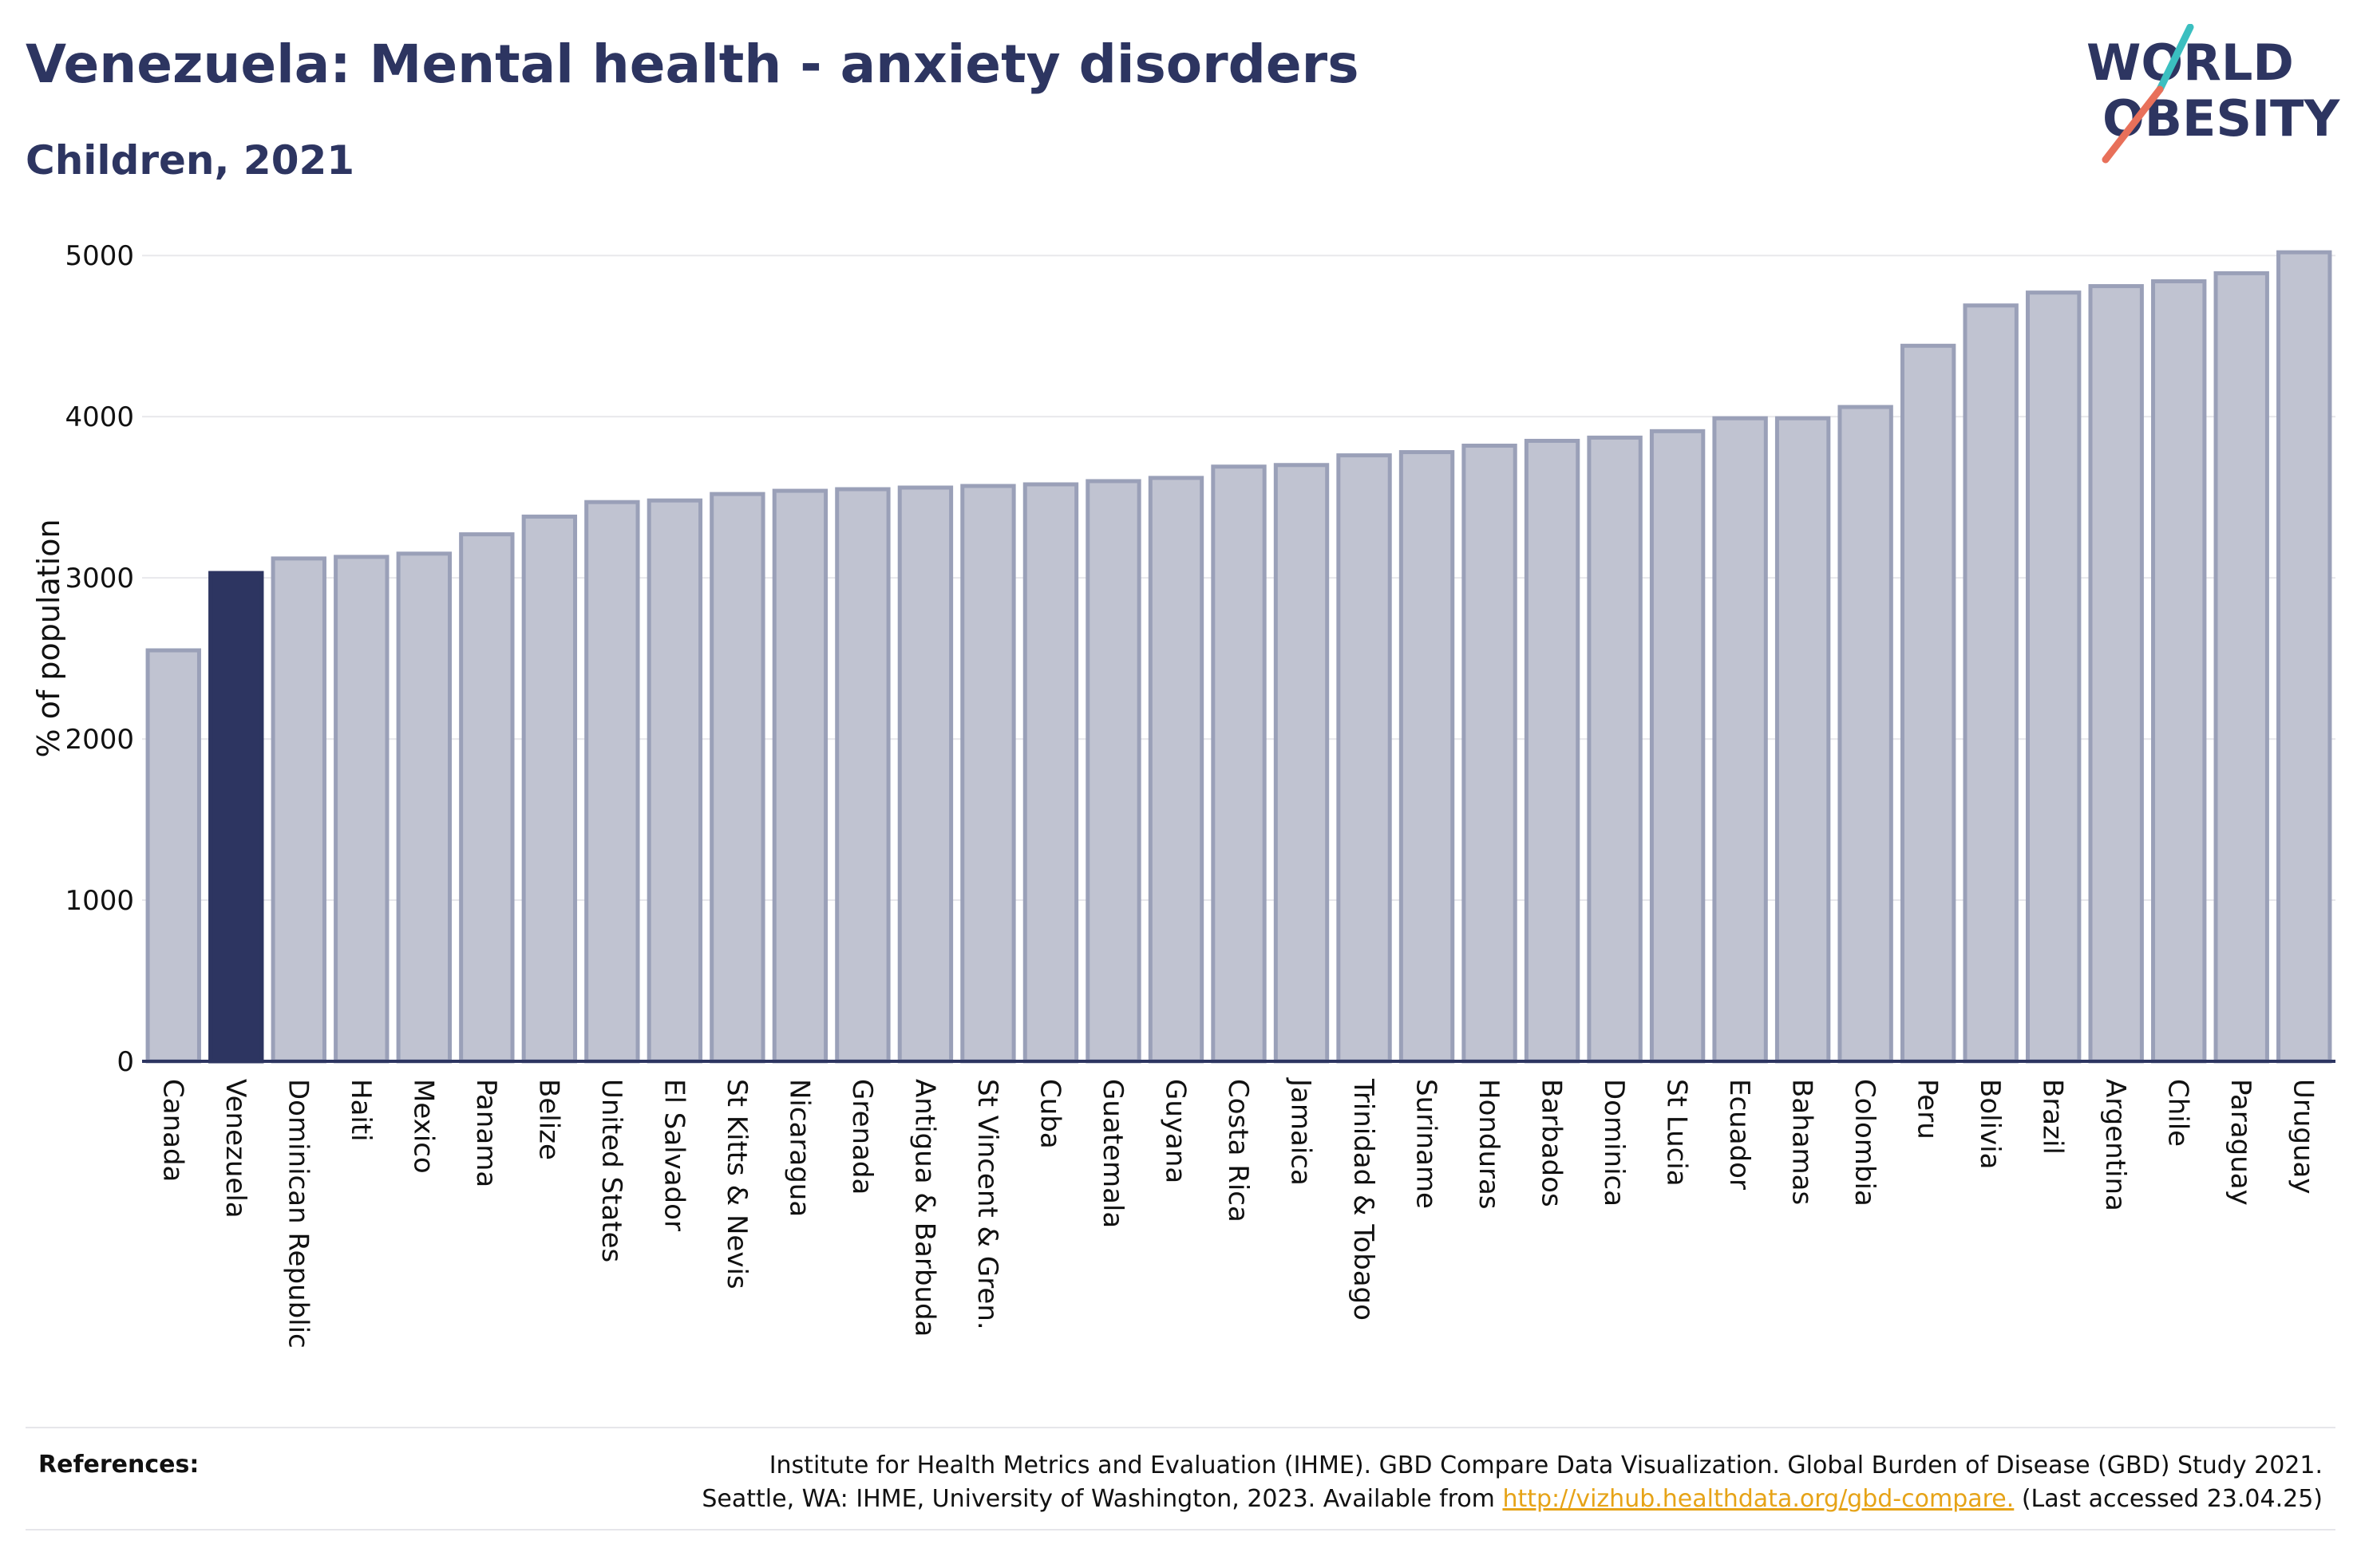  Describe the element at coordinates (1239, 764) in the screenshot. I see `bar-costa-rica` at that location.